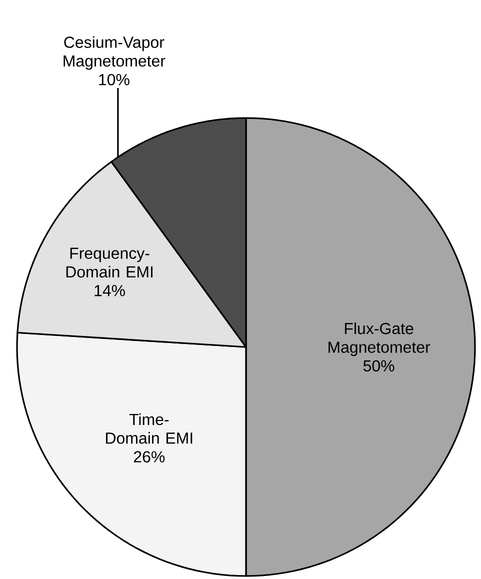 This screenshot has width=481, height=579. Describe the element at coordinates (149, 456) in the screenshot. I see `data-label: 26%` at that location.